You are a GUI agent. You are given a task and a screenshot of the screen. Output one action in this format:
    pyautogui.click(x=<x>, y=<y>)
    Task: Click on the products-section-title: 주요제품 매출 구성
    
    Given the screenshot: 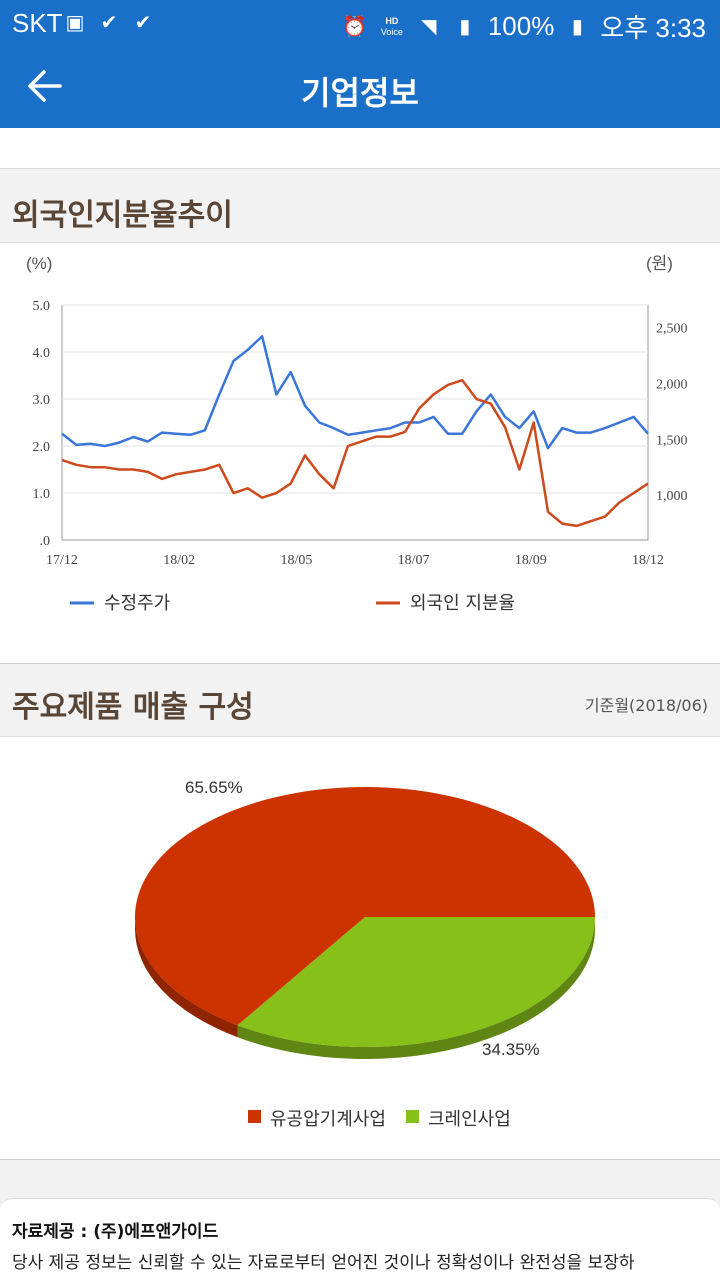 What is the action you would take?
    pyautogui.click(x=133, y=707)
    